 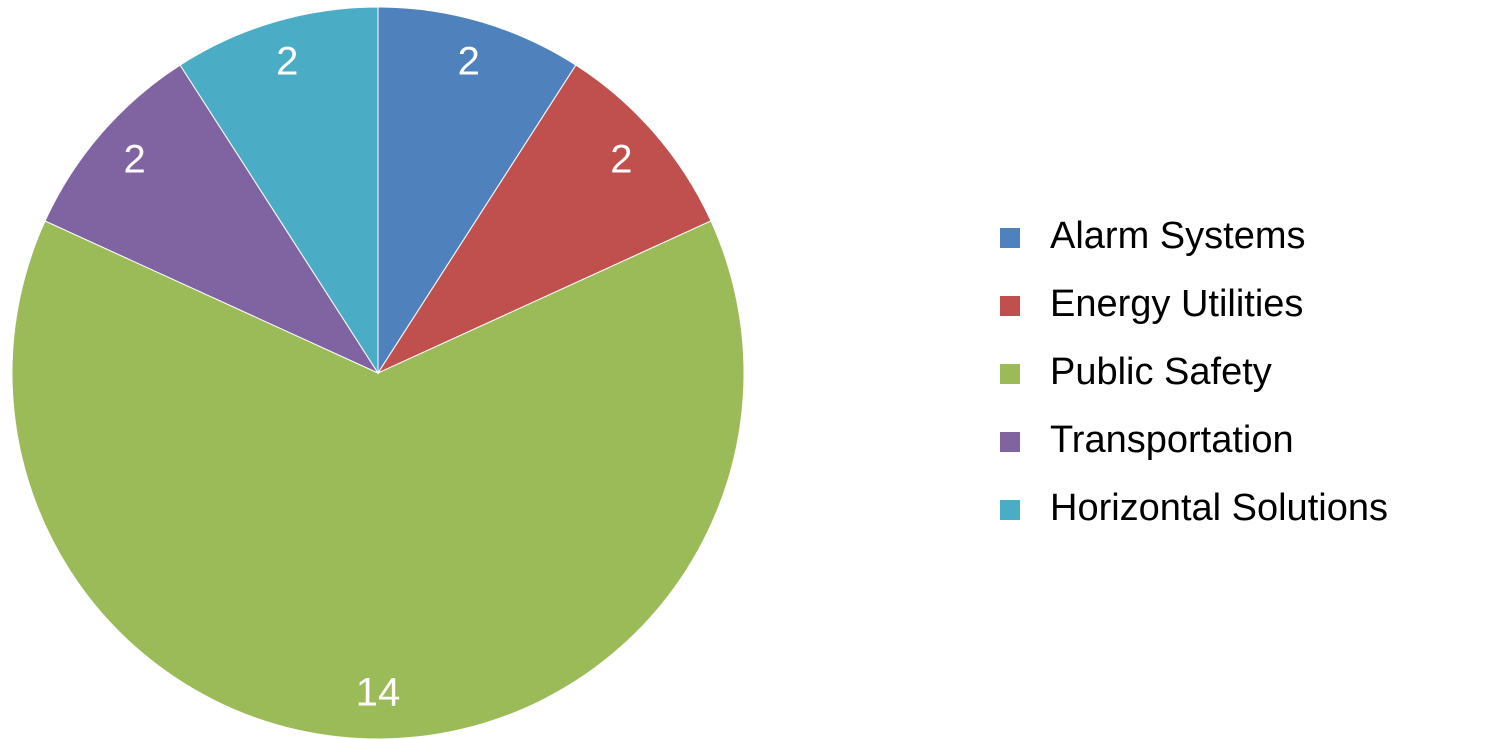 What do you see at coordinates (1172, 440) in the screenshot?
I see `legend-label: Transportation` at bounding box center [1172, 440].